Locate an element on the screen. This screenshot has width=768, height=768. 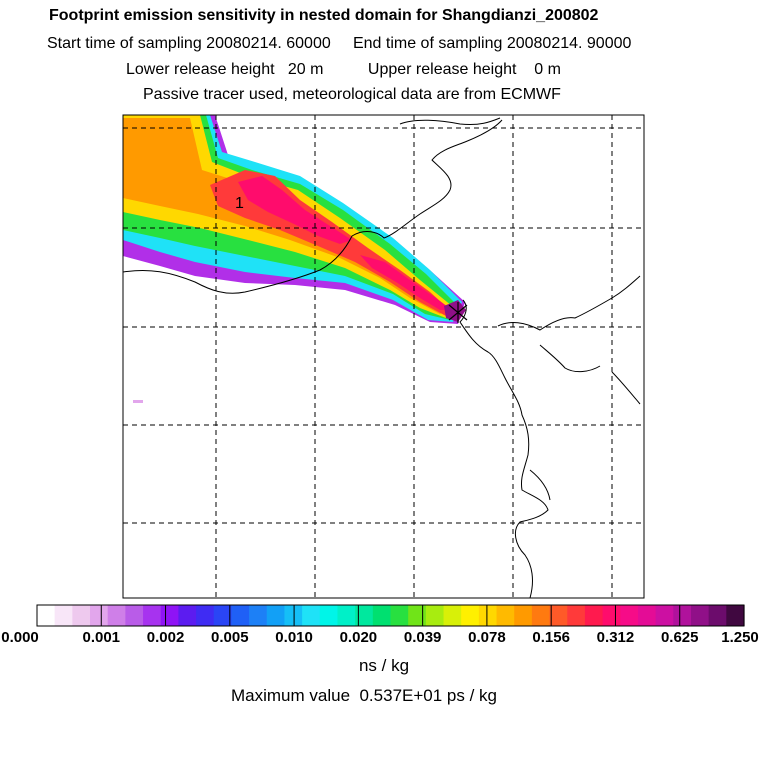
colorbar-units: ns / kg is located at coordinates (384, 665).